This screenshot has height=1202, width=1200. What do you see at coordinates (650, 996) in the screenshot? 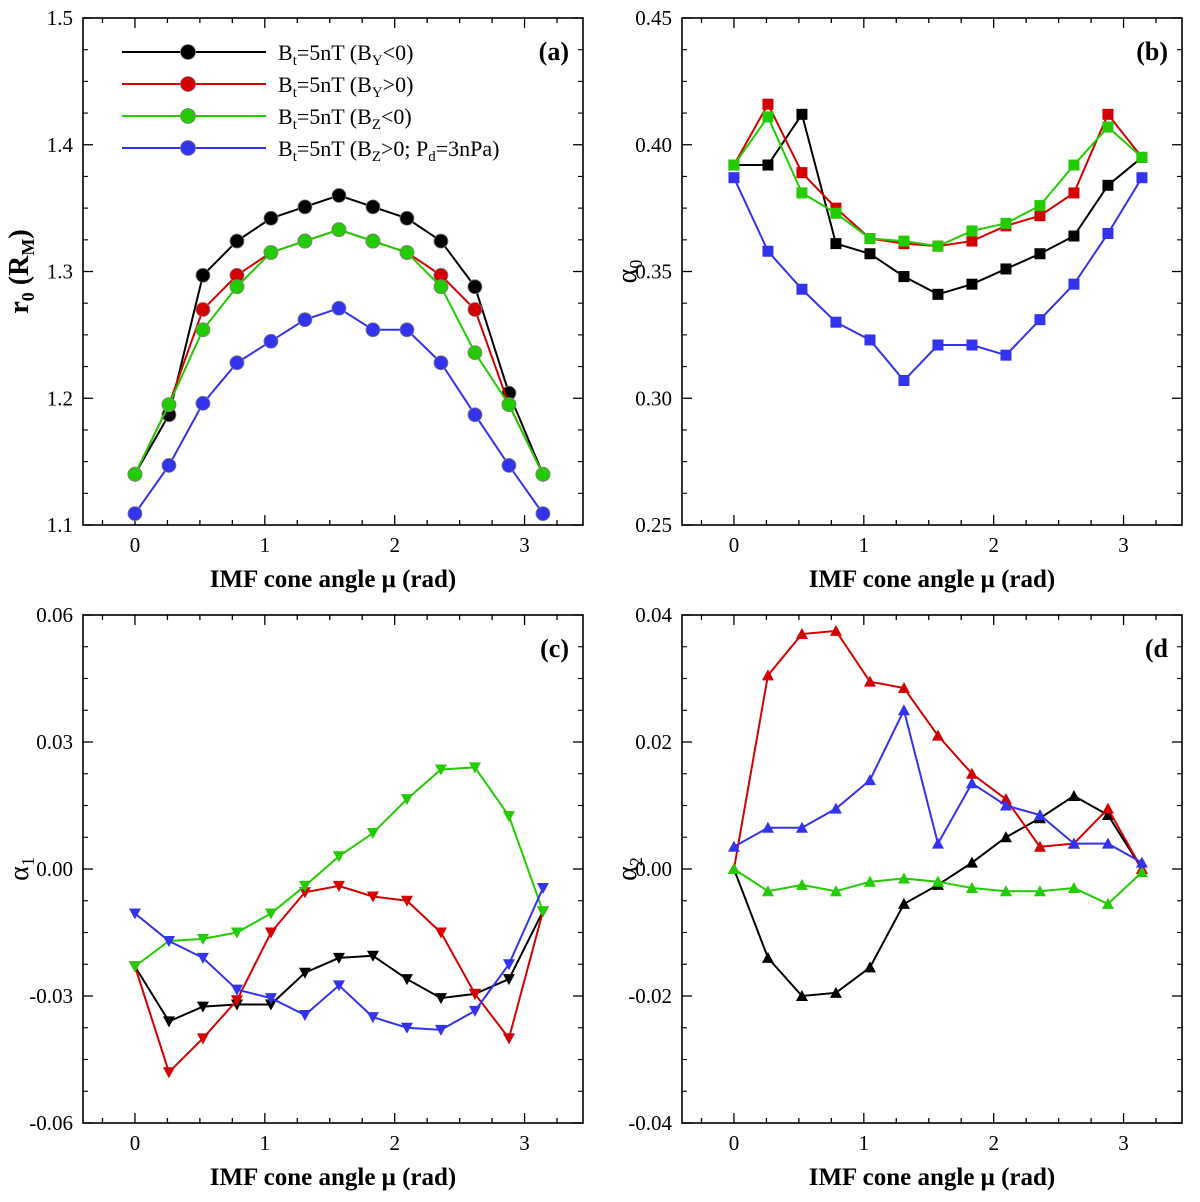
I see `y-tick-label: -0.02` at bounding box center [650, 996].